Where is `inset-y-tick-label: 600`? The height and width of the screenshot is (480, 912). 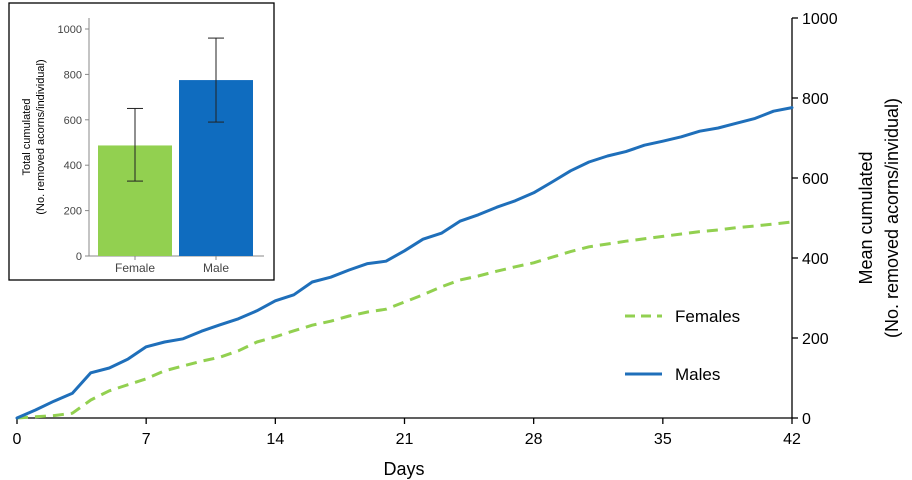
inset-y-tick-label: 600 is located at coordinates (73, 121).